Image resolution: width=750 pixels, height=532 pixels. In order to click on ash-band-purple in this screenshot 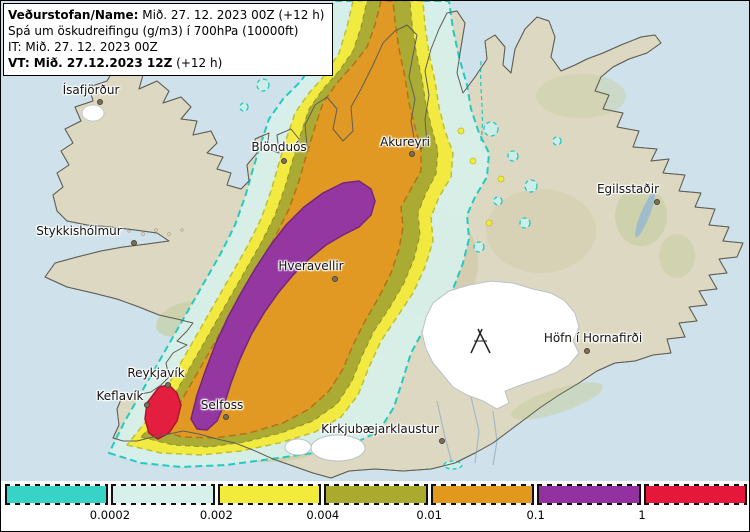, I will do `click(283, 305)`.